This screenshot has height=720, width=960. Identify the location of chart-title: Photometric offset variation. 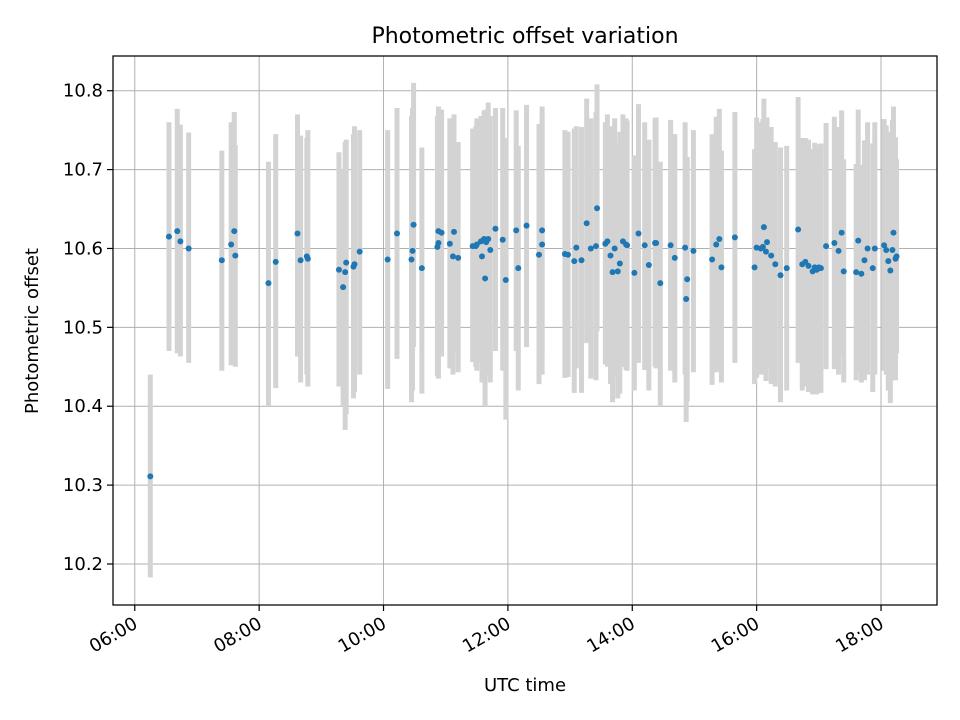
(524, 36).